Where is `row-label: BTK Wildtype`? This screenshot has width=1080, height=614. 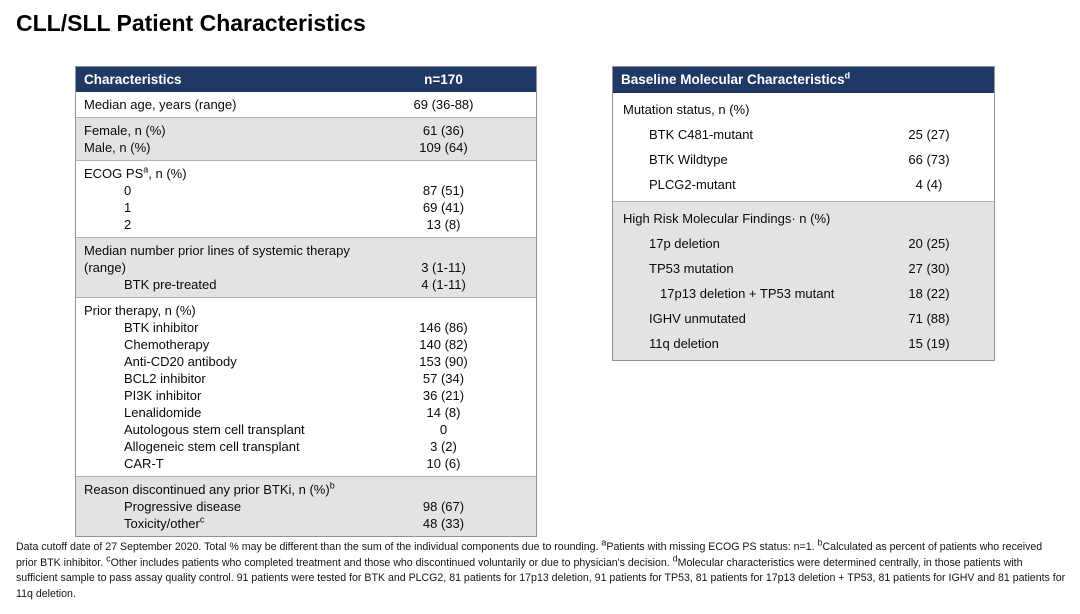
row-label: BTK Wildtype is located at coordinates (688, 159).